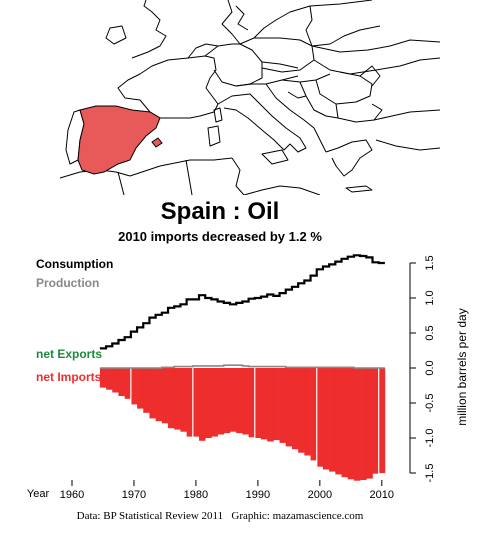 Image resolution: width=500 pixels, height=558 pixels. What do you see at coordinates (320, 495) in the screenshot?
I see `x-tick-label: 2000` at bounding box center [320, 495].